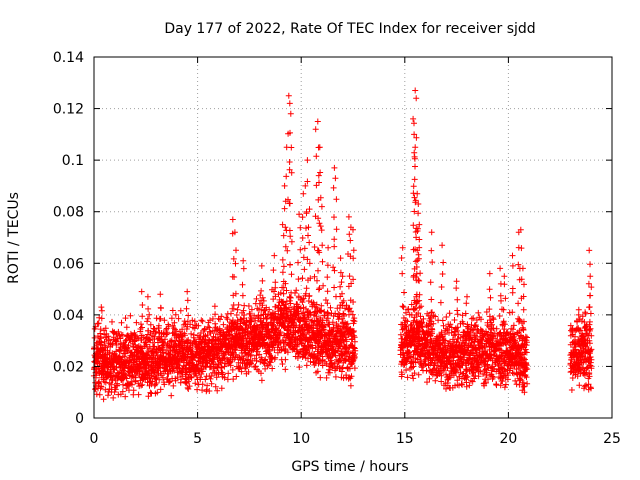  What do you see at coordinates (68, 110) in the screenshot?
I see `y-tick-label: 0.12` at bounding box center [68, 110].